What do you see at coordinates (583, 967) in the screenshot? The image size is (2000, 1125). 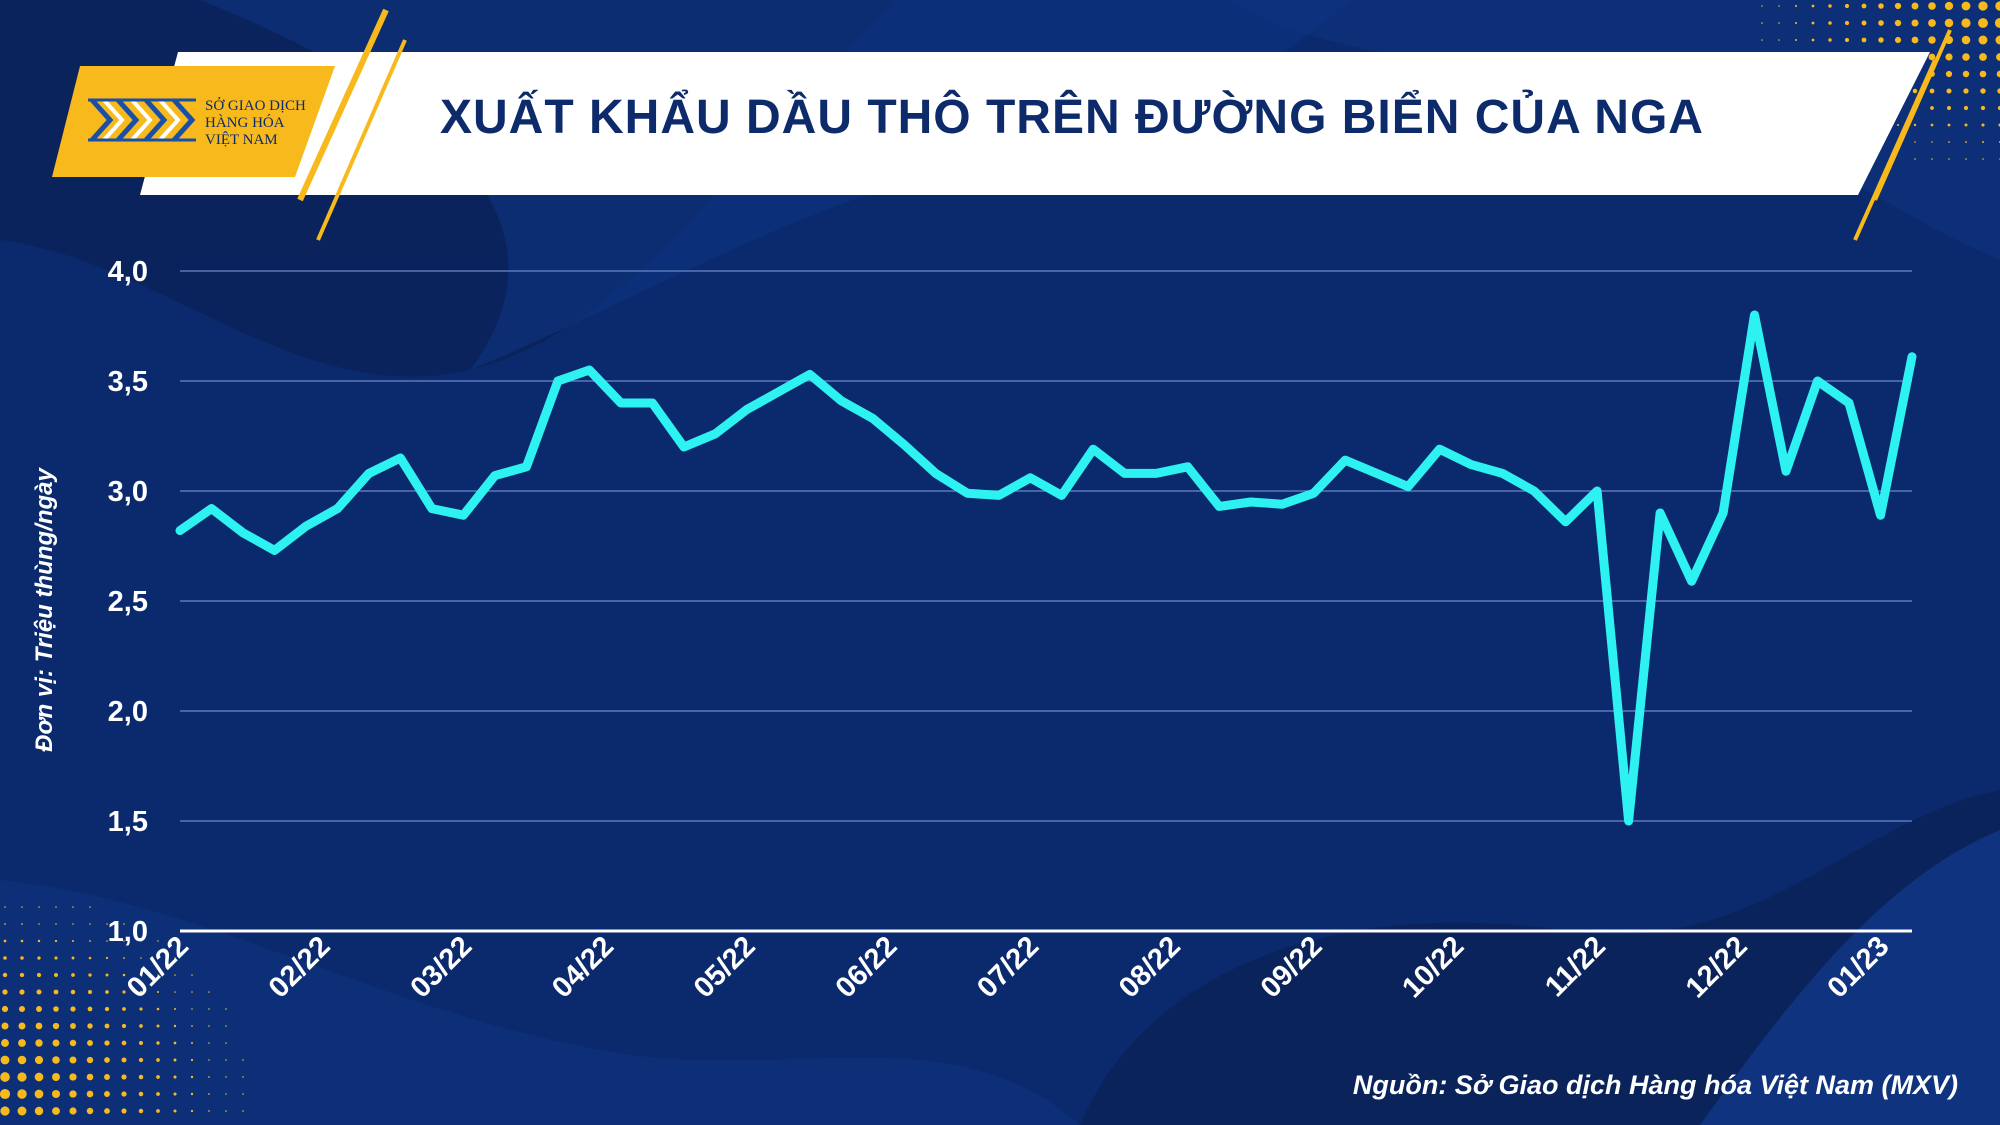 I see `x-tick-label: 04/22` at bounding box center [583, 967].